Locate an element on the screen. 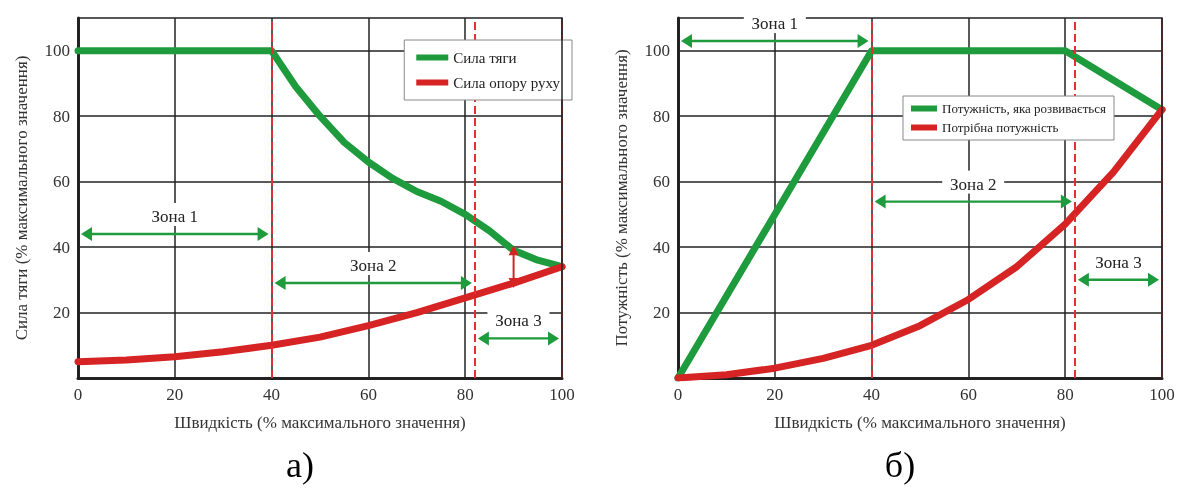 The height and width of the screenshot is (499, 1200). y-axis-title: Потужність (% максимального значення) is located at coordinates (621, 198).